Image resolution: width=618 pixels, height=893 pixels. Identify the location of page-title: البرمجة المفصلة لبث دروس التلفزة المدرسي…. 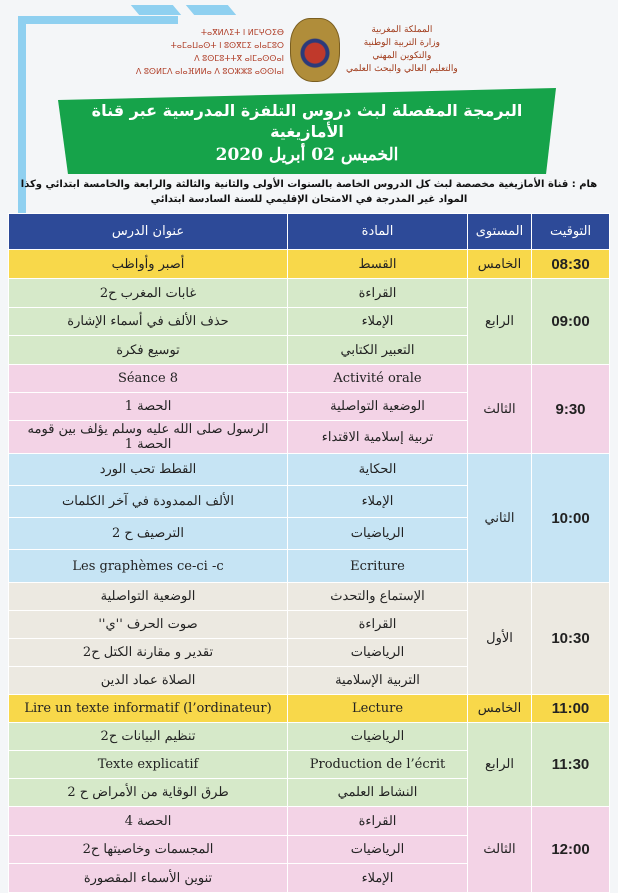
(307, 121).